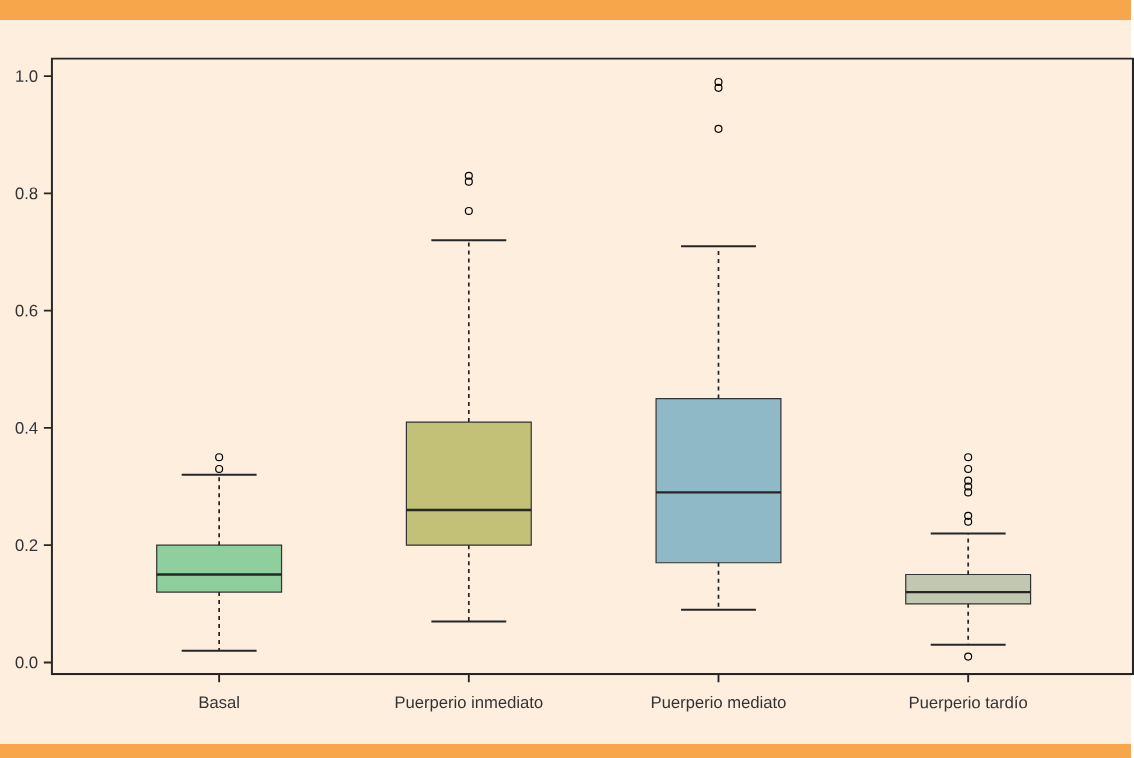 The image size is (1134, 758). Describe the element at coordinates (26, 545) in the screenshot. I see `y-tick-label: 0.2` at that location.